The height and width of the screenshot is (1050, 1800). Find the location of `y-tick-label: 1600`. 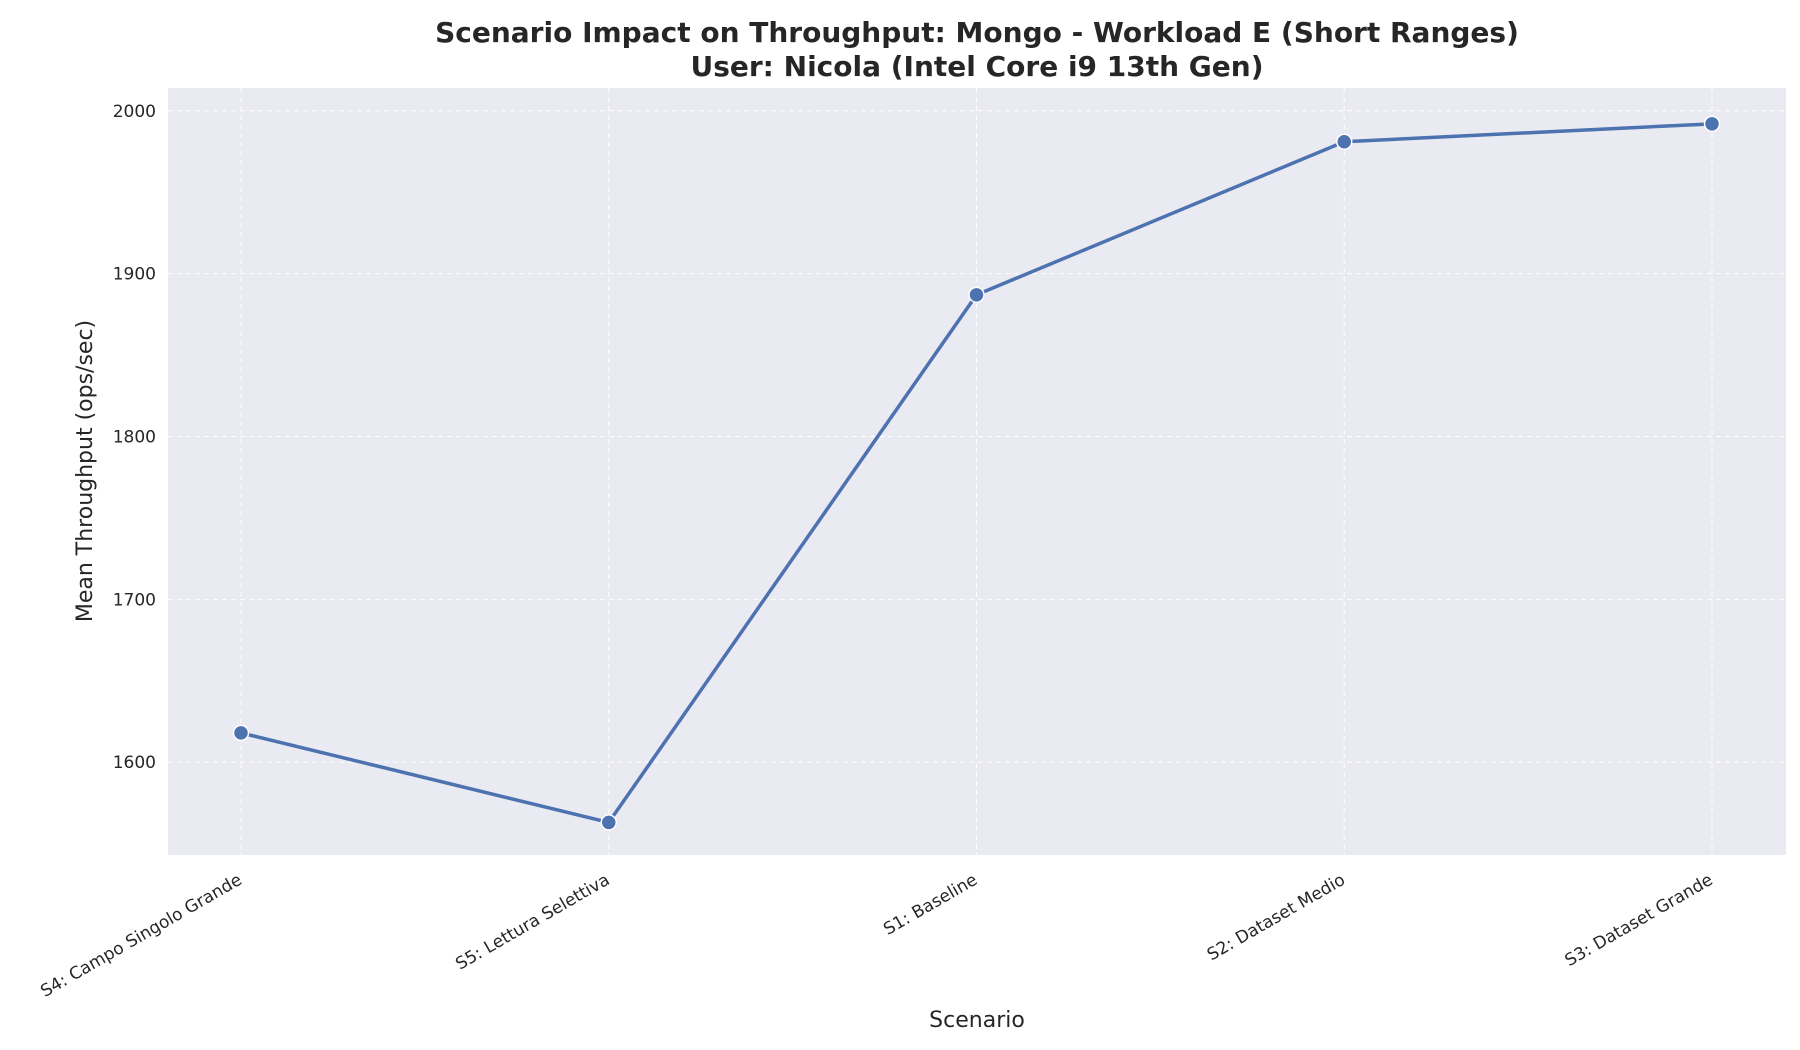

y-tick-label: 1600 is located at coordinates (134, 763).